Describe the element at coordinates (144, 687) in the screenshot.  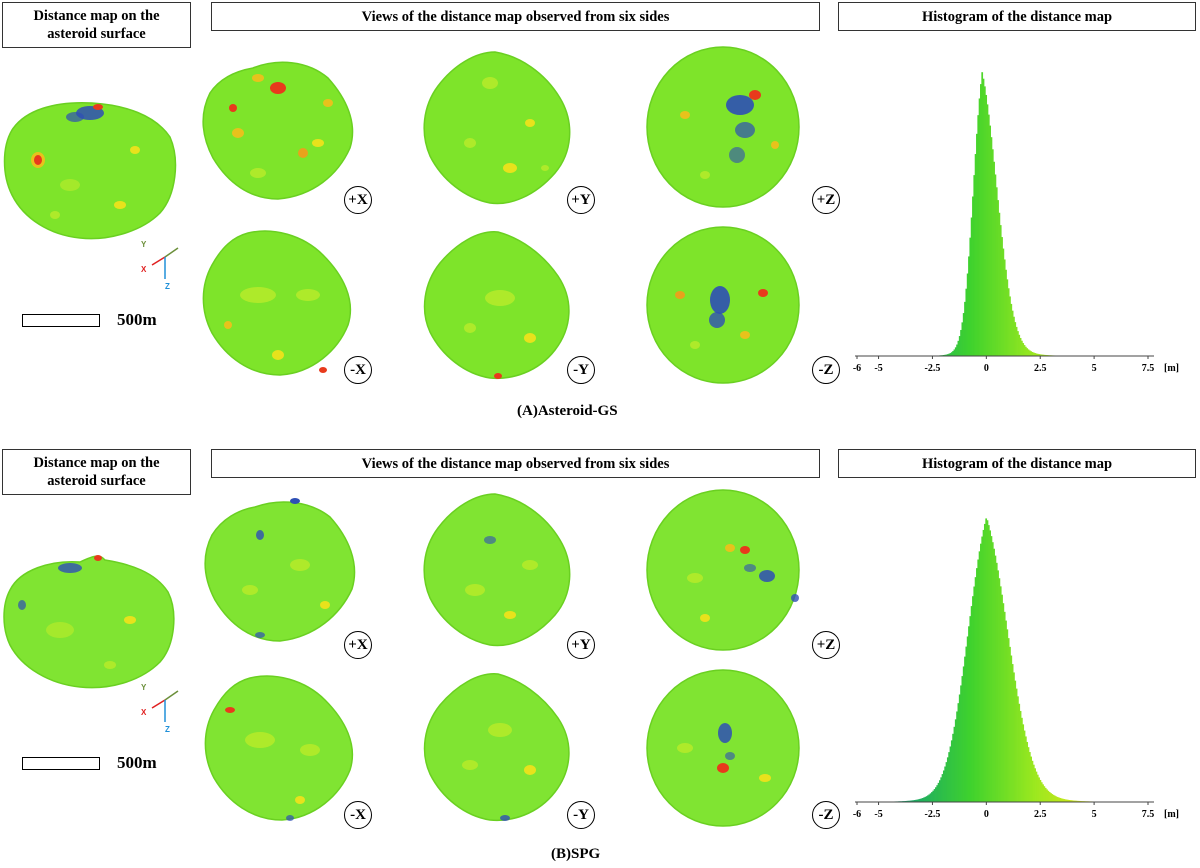
I see `axis-y-label: Y` at that location.